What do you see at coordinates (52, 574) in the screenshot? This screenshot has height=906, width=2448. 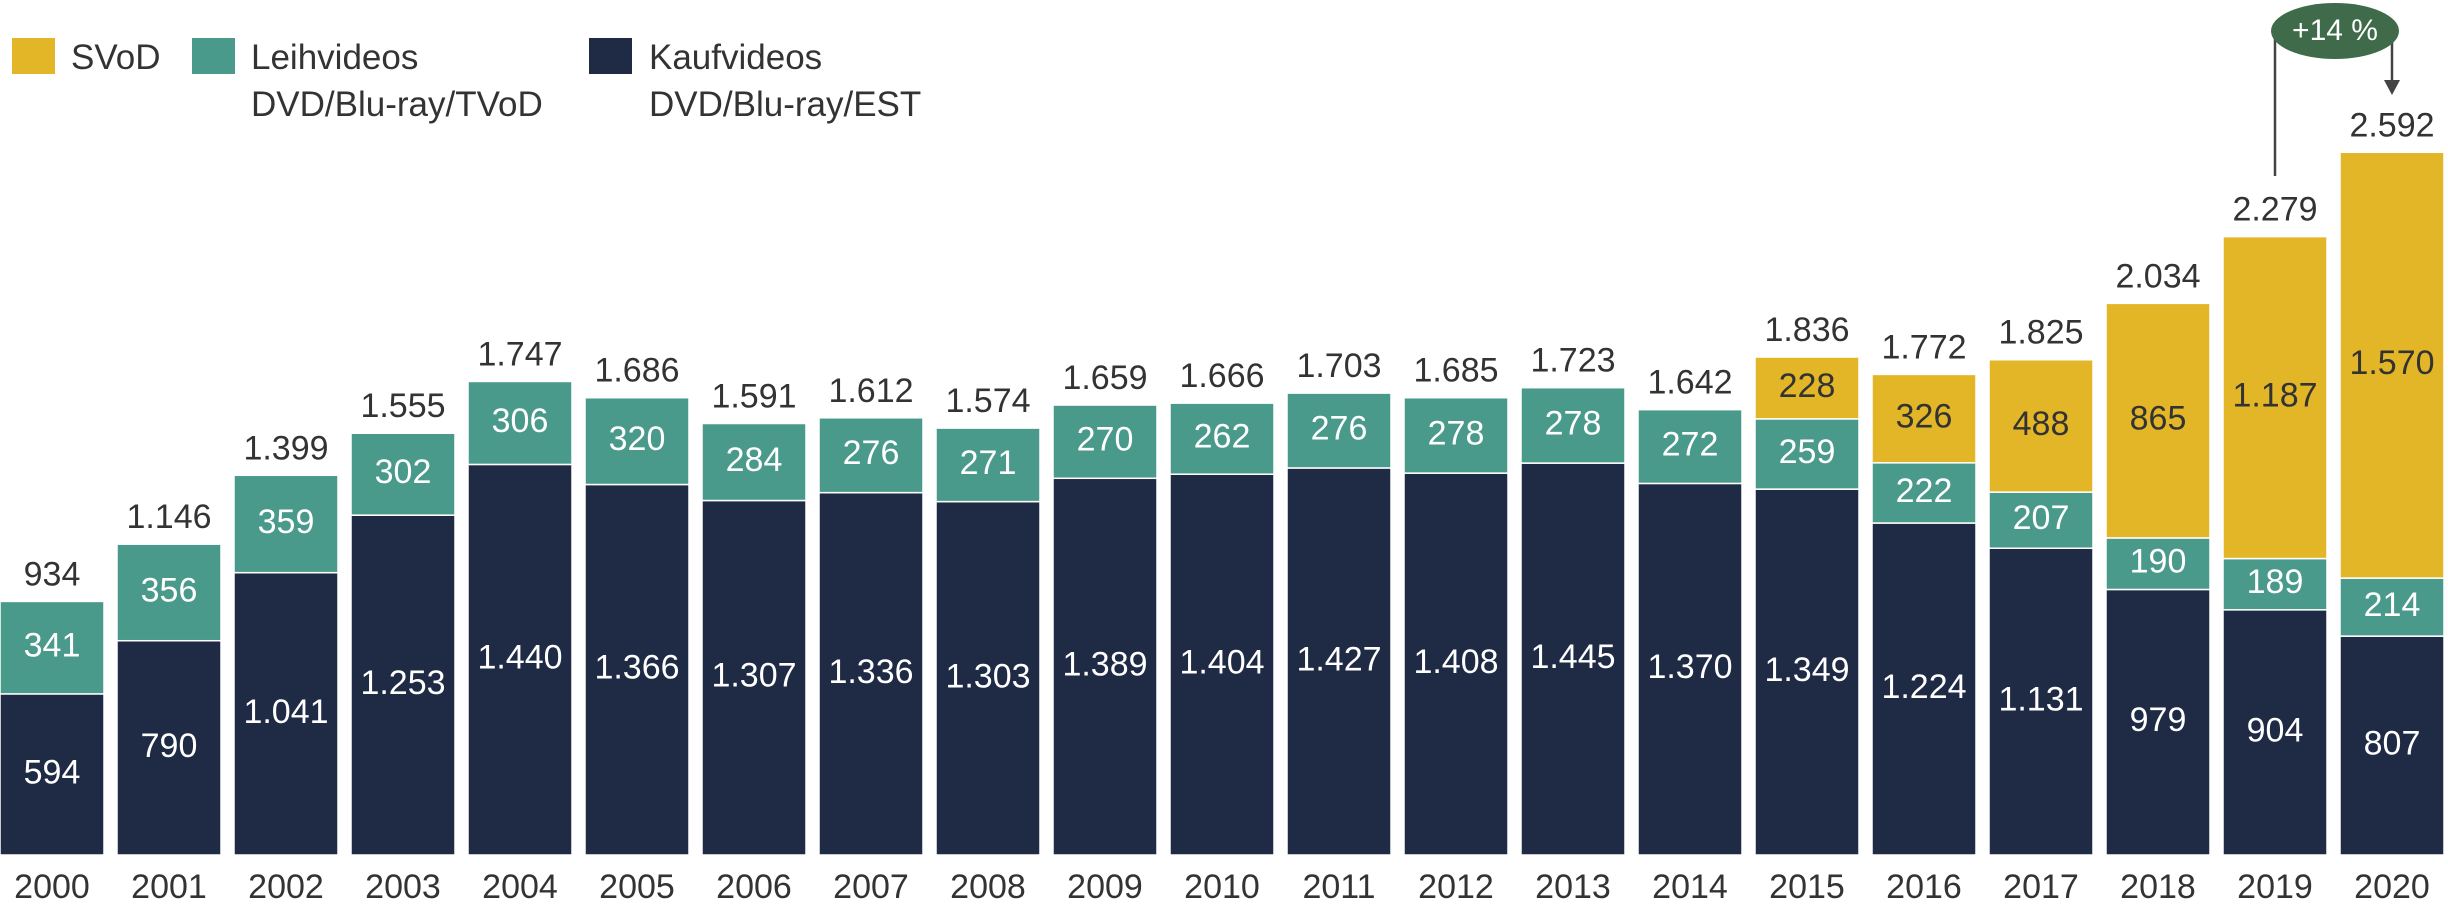 I see `total-label: 934` at bounding box center [52, 574].